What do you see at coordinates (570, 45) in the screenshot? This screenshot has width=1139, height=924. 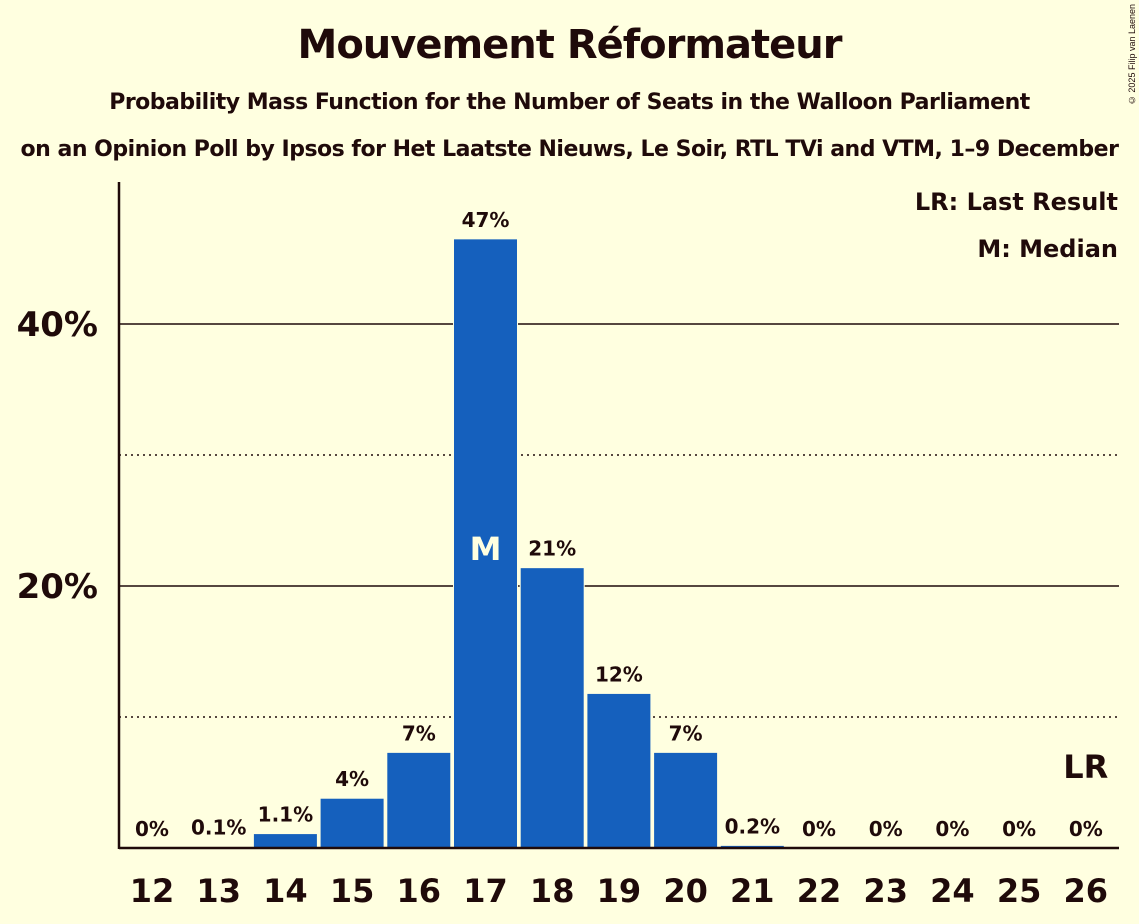 I see `chart-title: Mouvement Réformateur` at bounding box center [570, 45].